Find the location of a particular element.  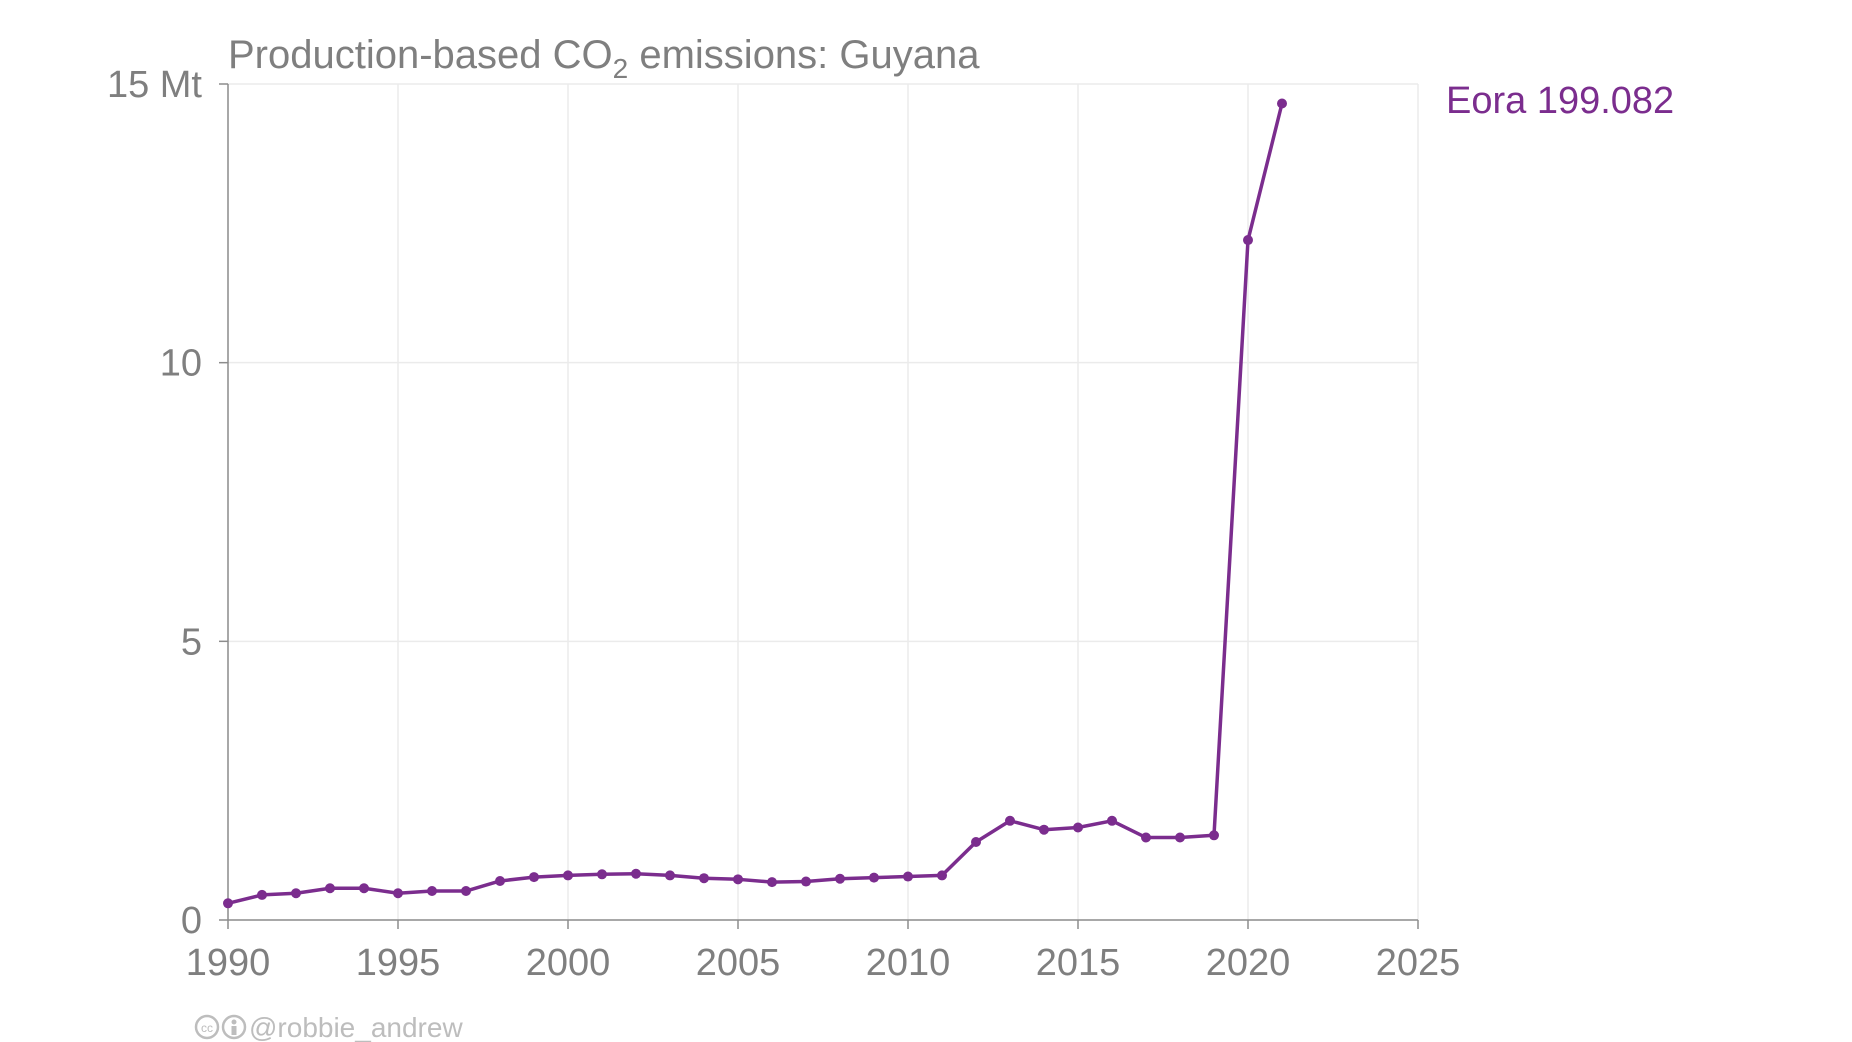

chart-title-subscript: 2 is located at coordinates (621, 68).